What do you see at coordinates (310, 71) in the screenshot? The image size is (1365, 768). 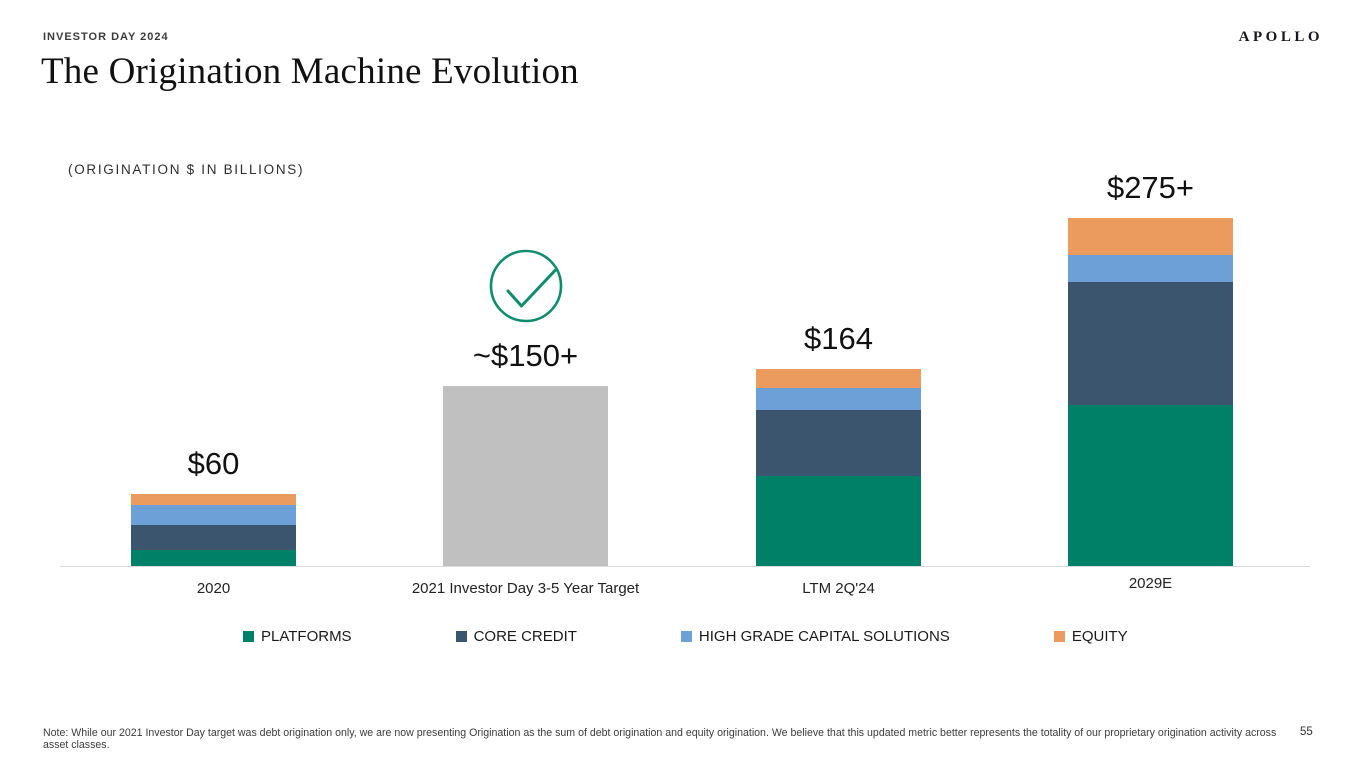 I see `page-title: The Origination Machine Evolution` at bounding box center [310, 71].